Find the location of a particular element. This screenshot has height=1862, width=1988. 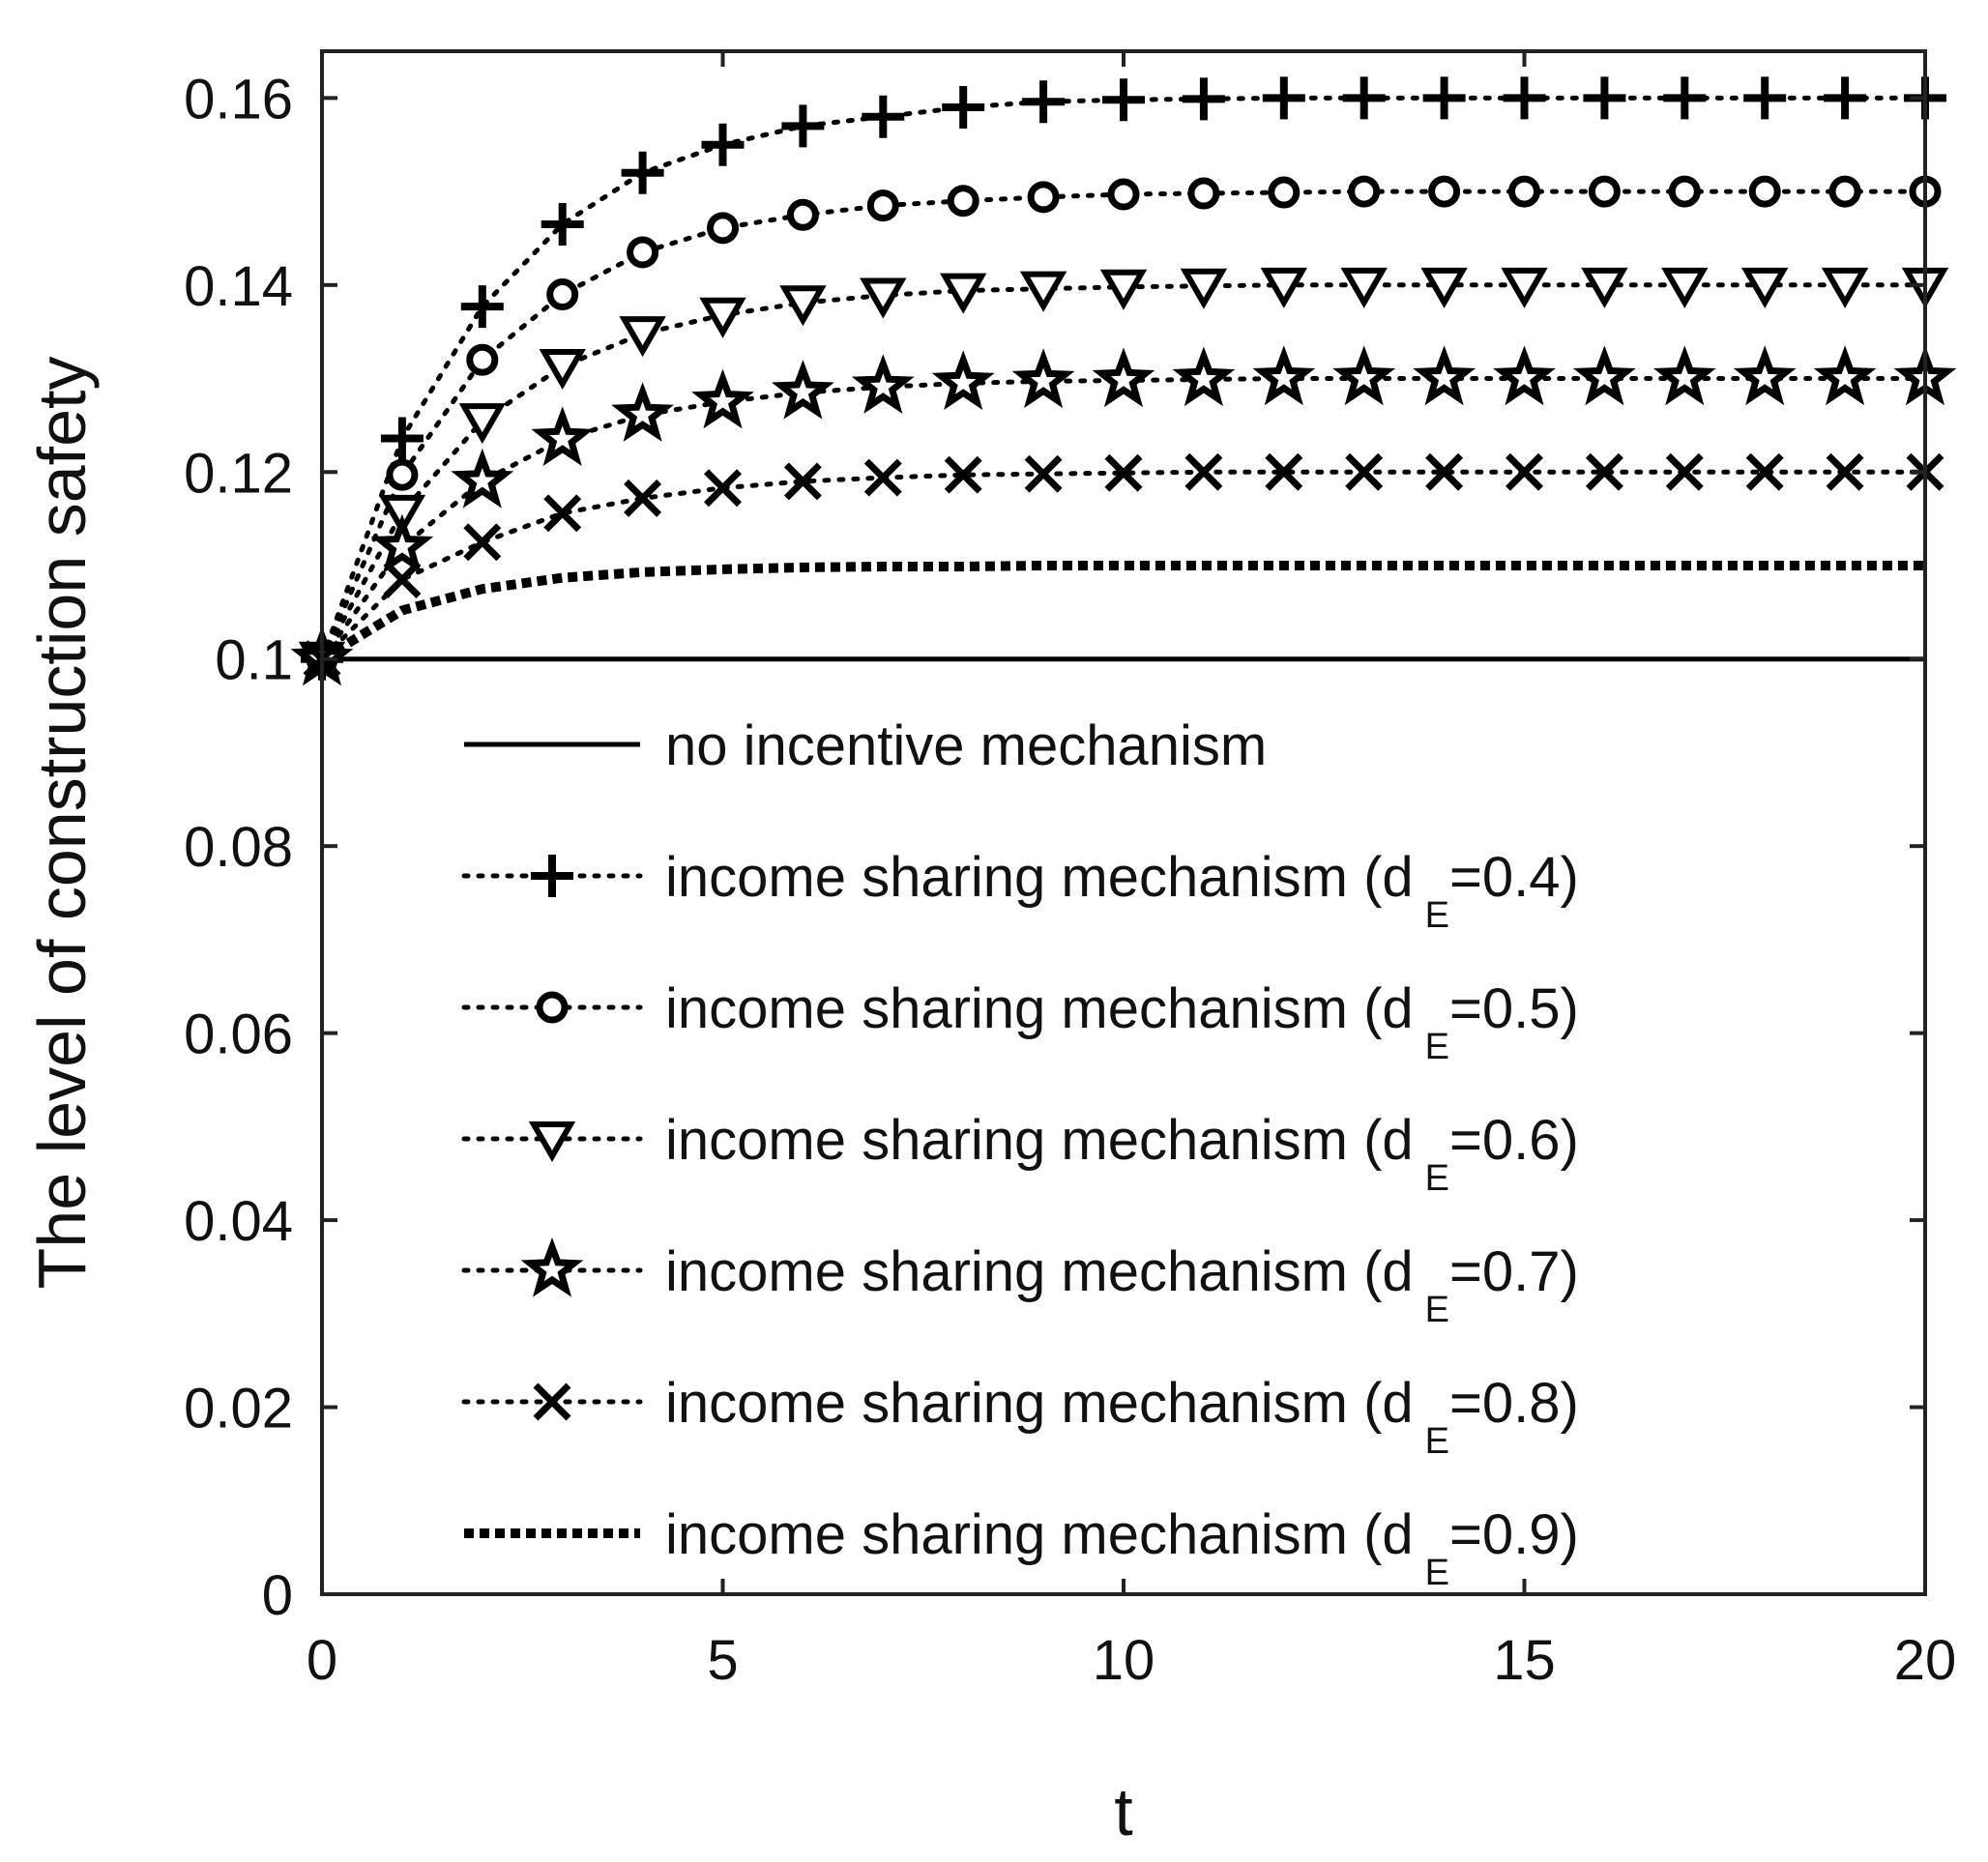

legend-label: income sharing mechanism (dE=0.4) is located at coordinates (1122, 891).